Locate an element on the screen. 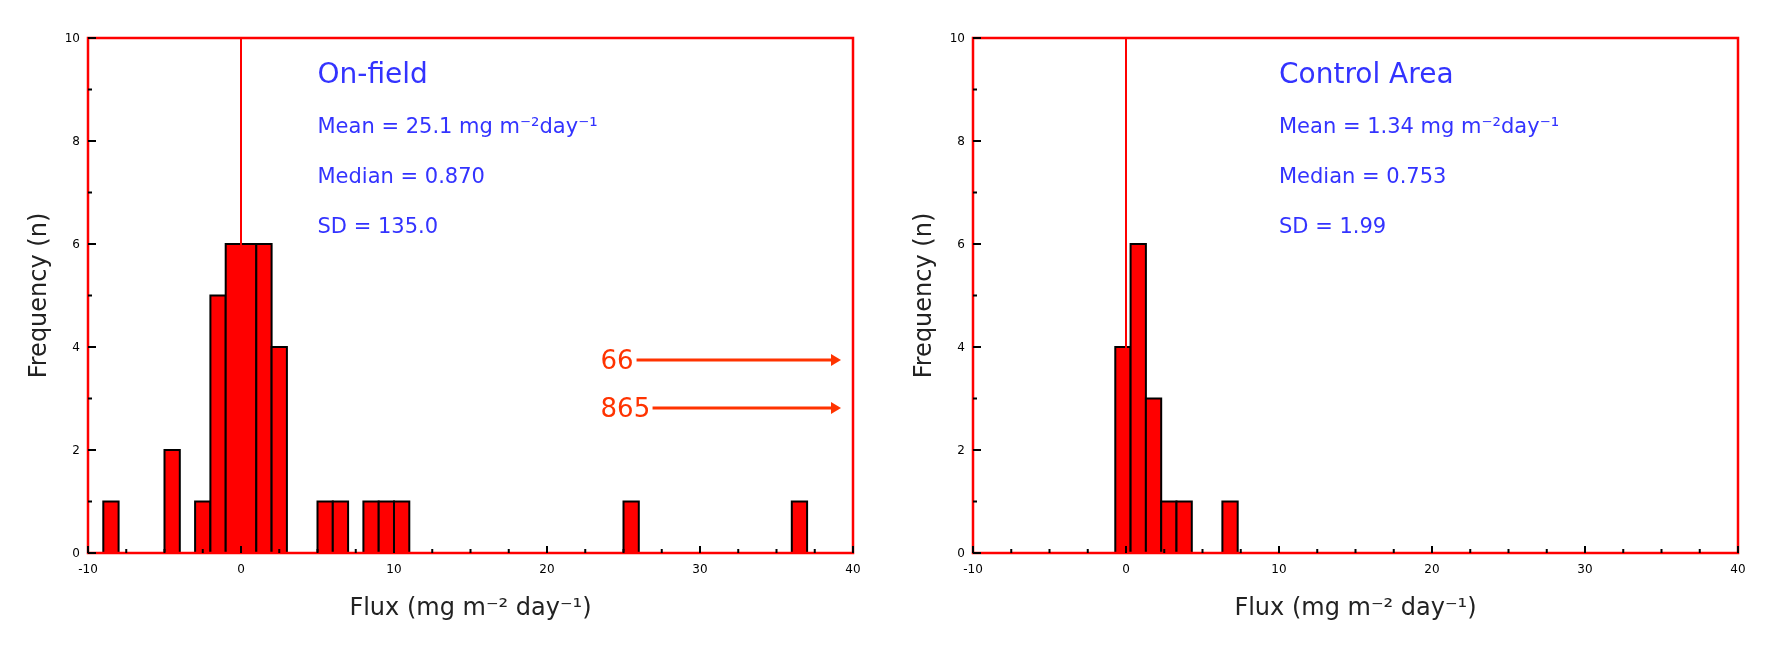  annotation: Median = 0.870 is located at coordinates (401, 176).